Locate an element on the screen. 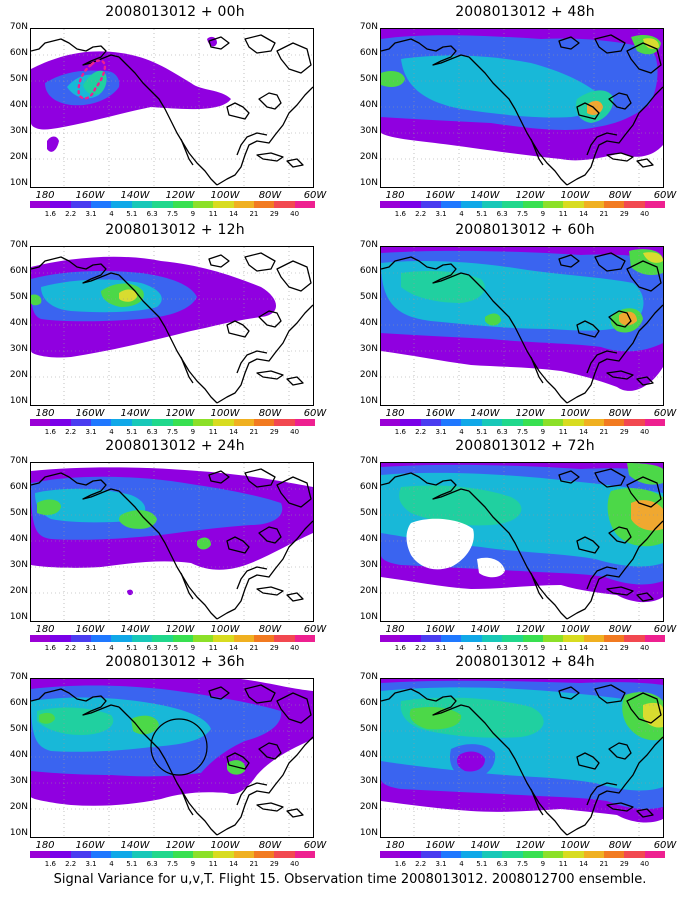 The width and height of the screenshot is (700, 900). lon-label: 60W is located at coordinates (665, 413).